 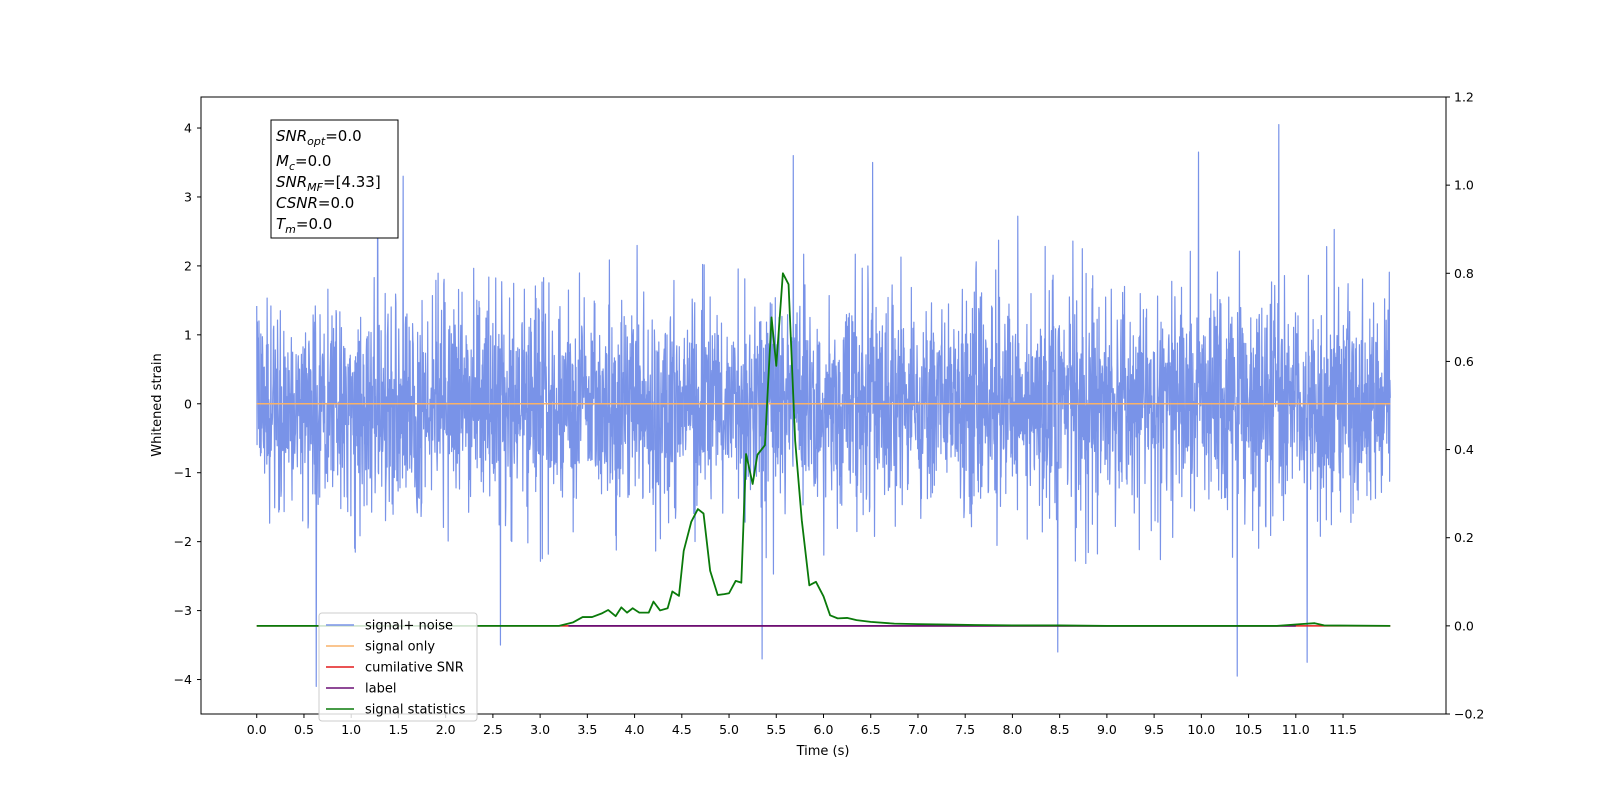 I want to click on annotation-frame, so click(x=334, y=179).